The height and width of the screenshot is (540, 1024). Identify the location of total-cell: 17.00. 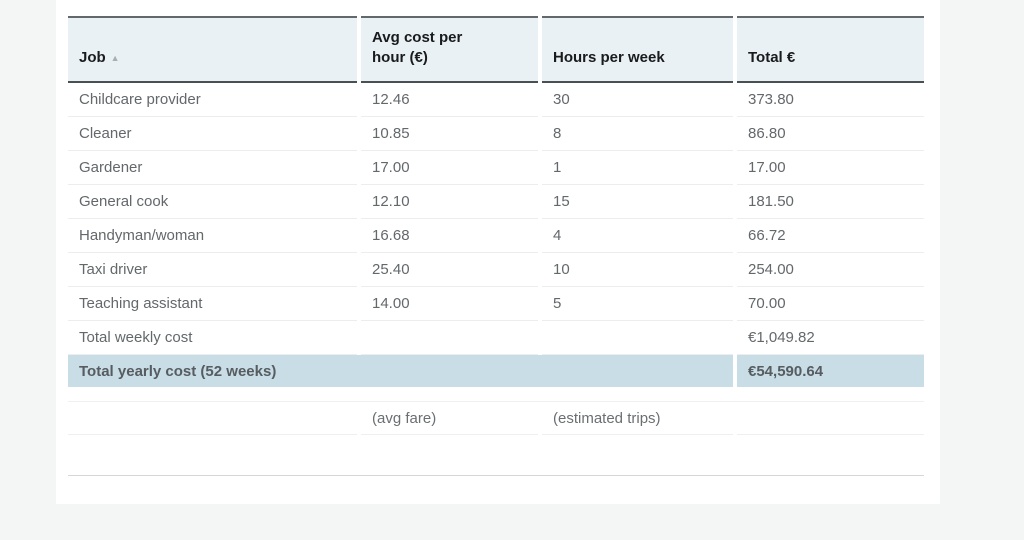
(830, 168).